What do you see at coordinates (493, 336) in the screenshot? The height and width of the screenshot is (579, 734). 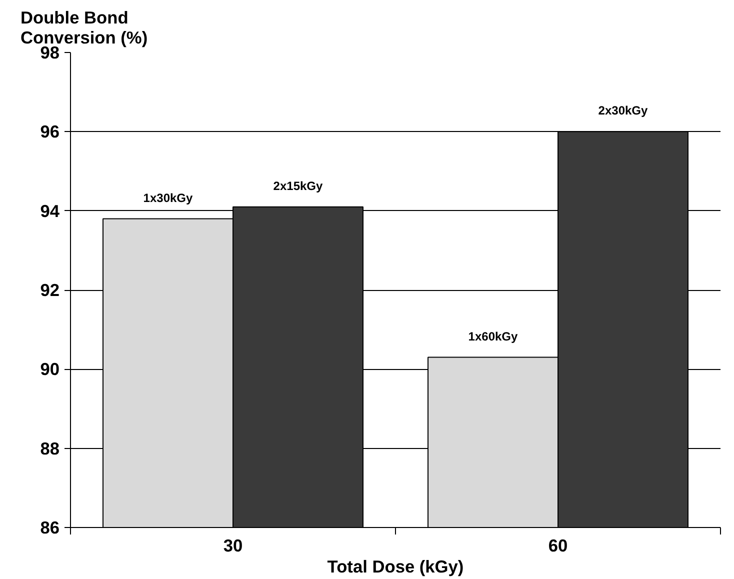 I see `annotation: 1x60kGy` at bounding box center [493, 336].